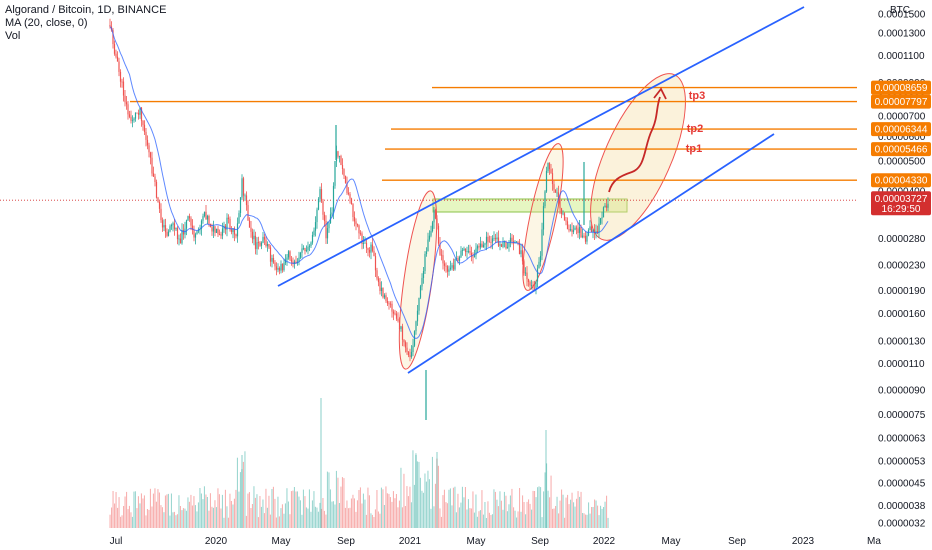 The height and width of the screenshot is (550, 932). What do you see at coordinates (902, 265) in the screenshot?
I see `price-tick-label: 0.0000230` at bounding box center [902, 265].